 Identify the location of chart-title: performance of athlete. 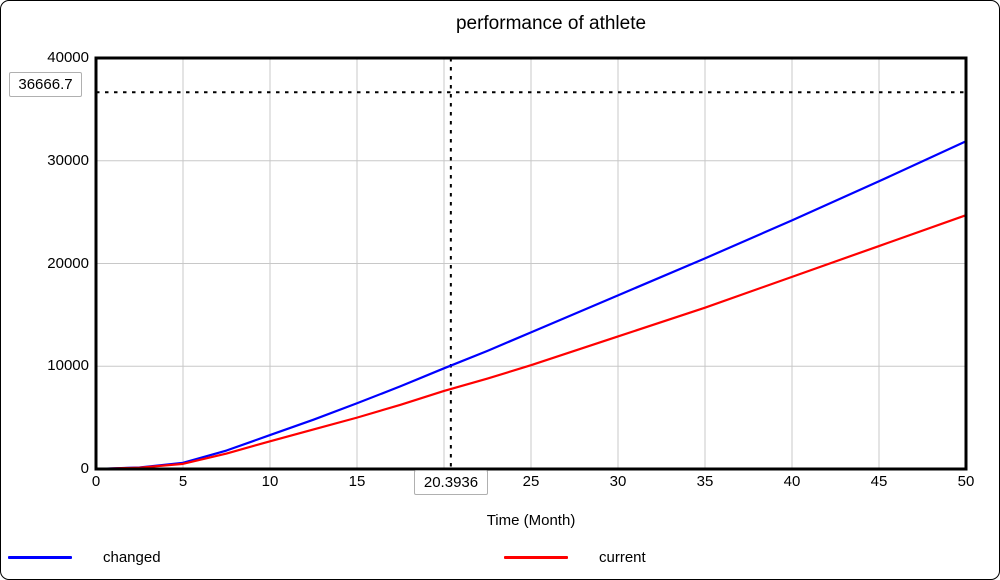
(551, 23).